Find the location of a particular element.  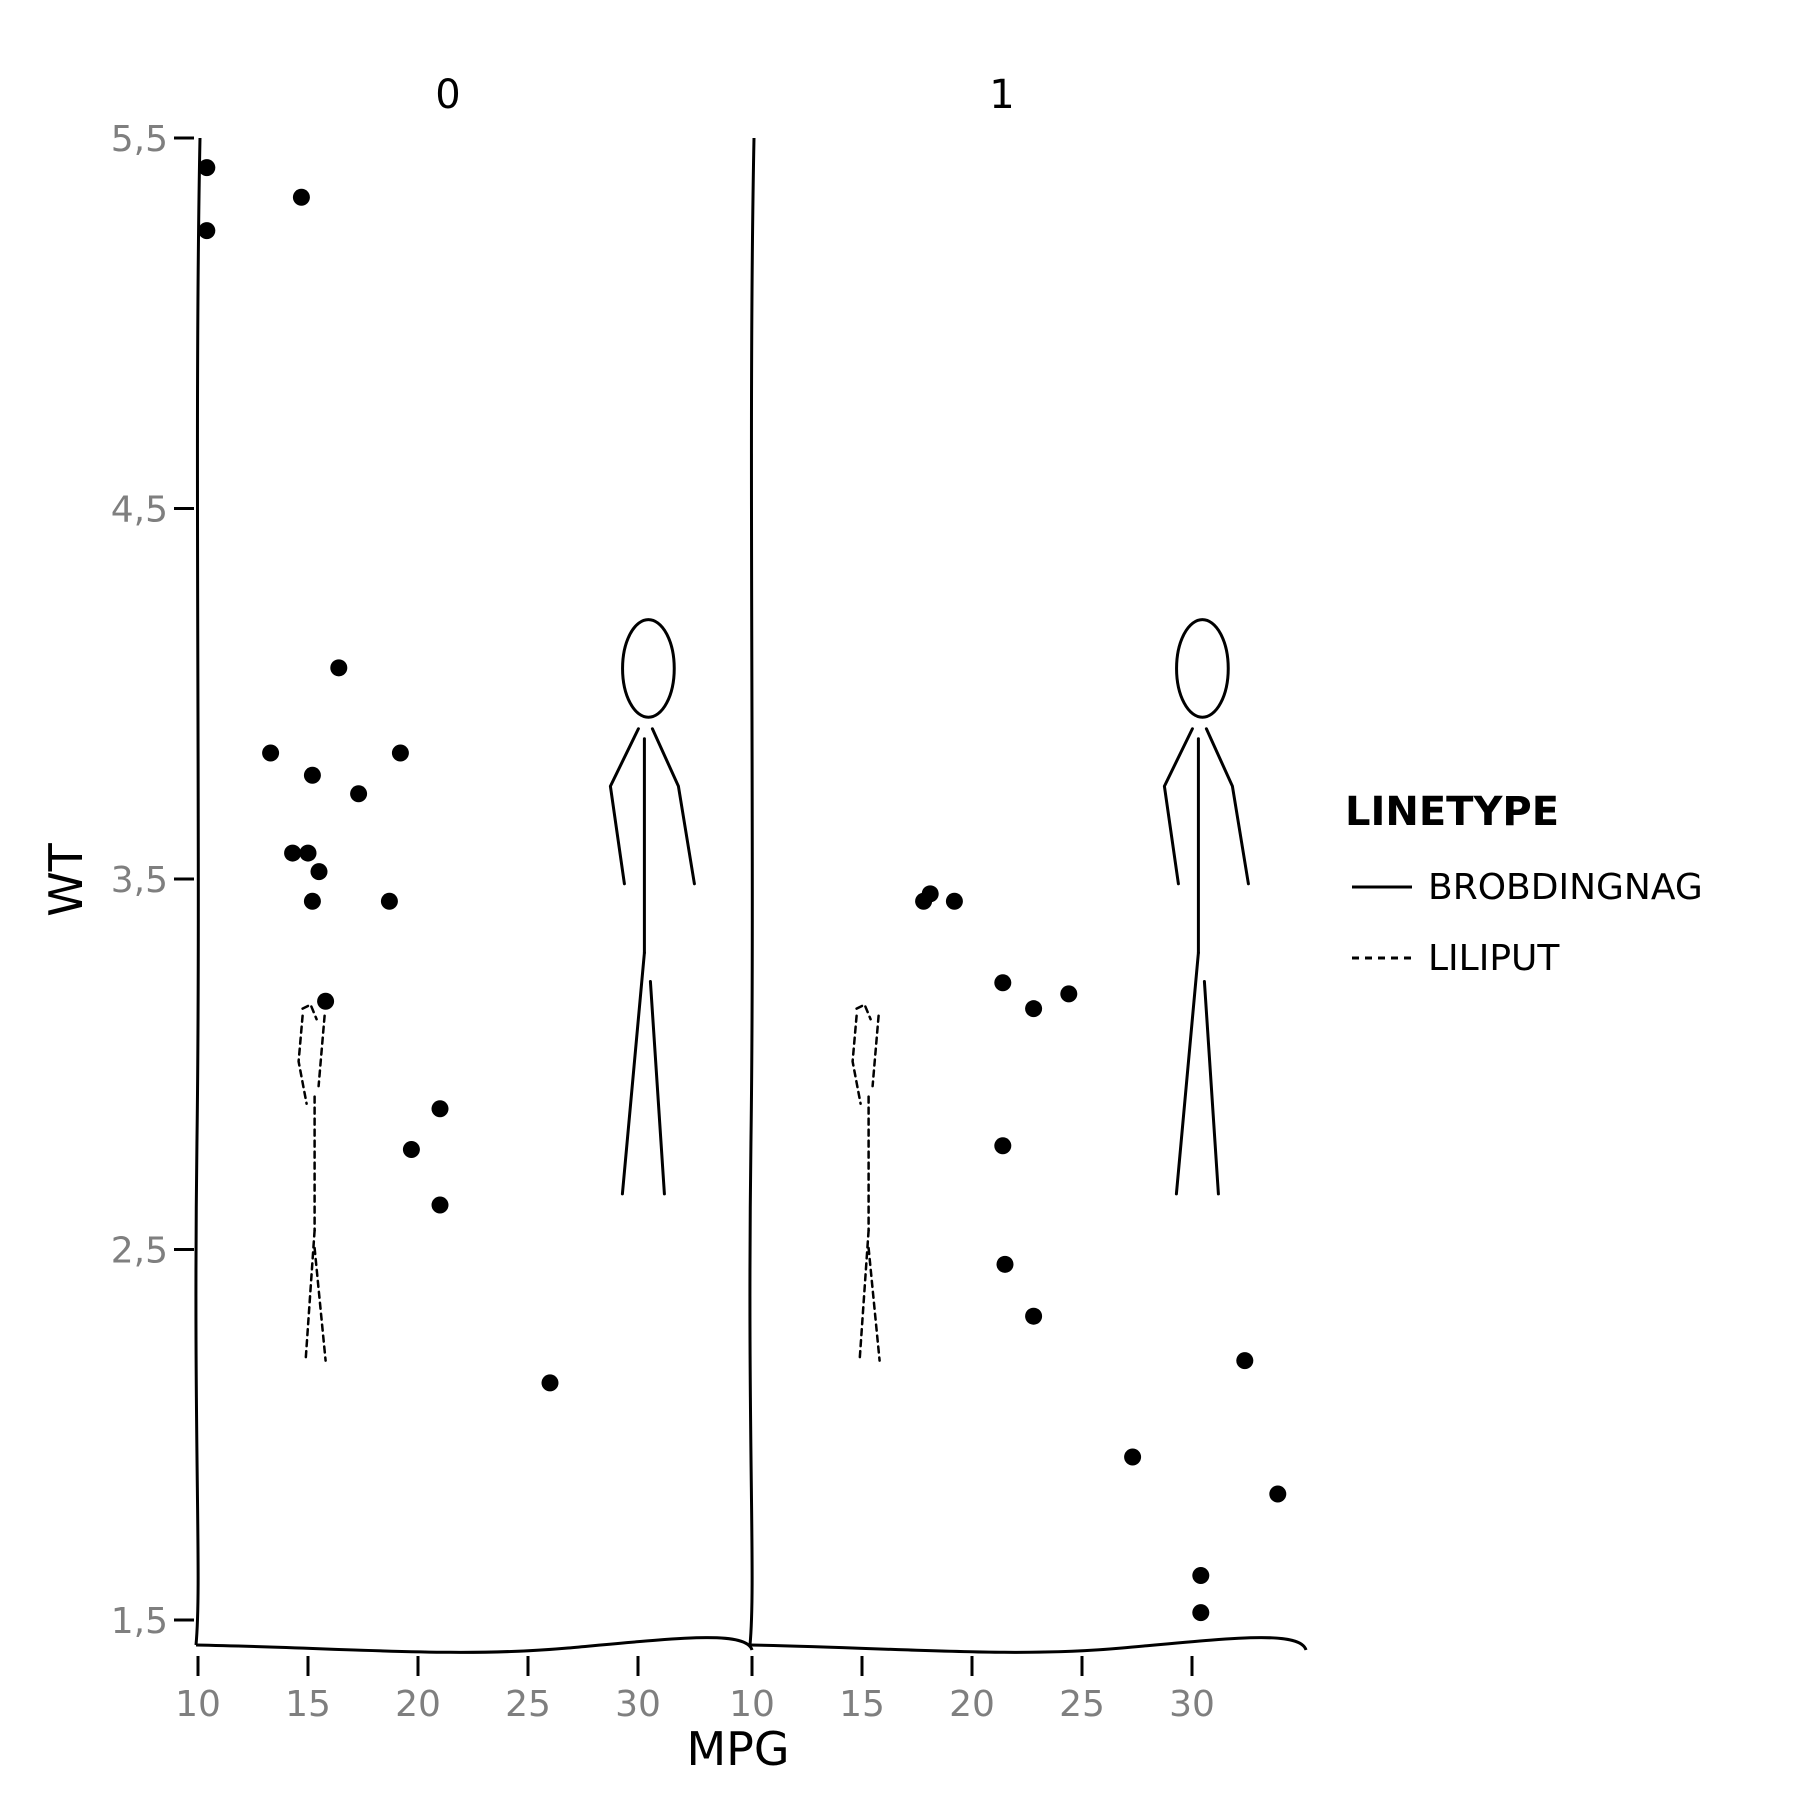

y-tick-label: 3,5 is located at coordinates (139, 880).